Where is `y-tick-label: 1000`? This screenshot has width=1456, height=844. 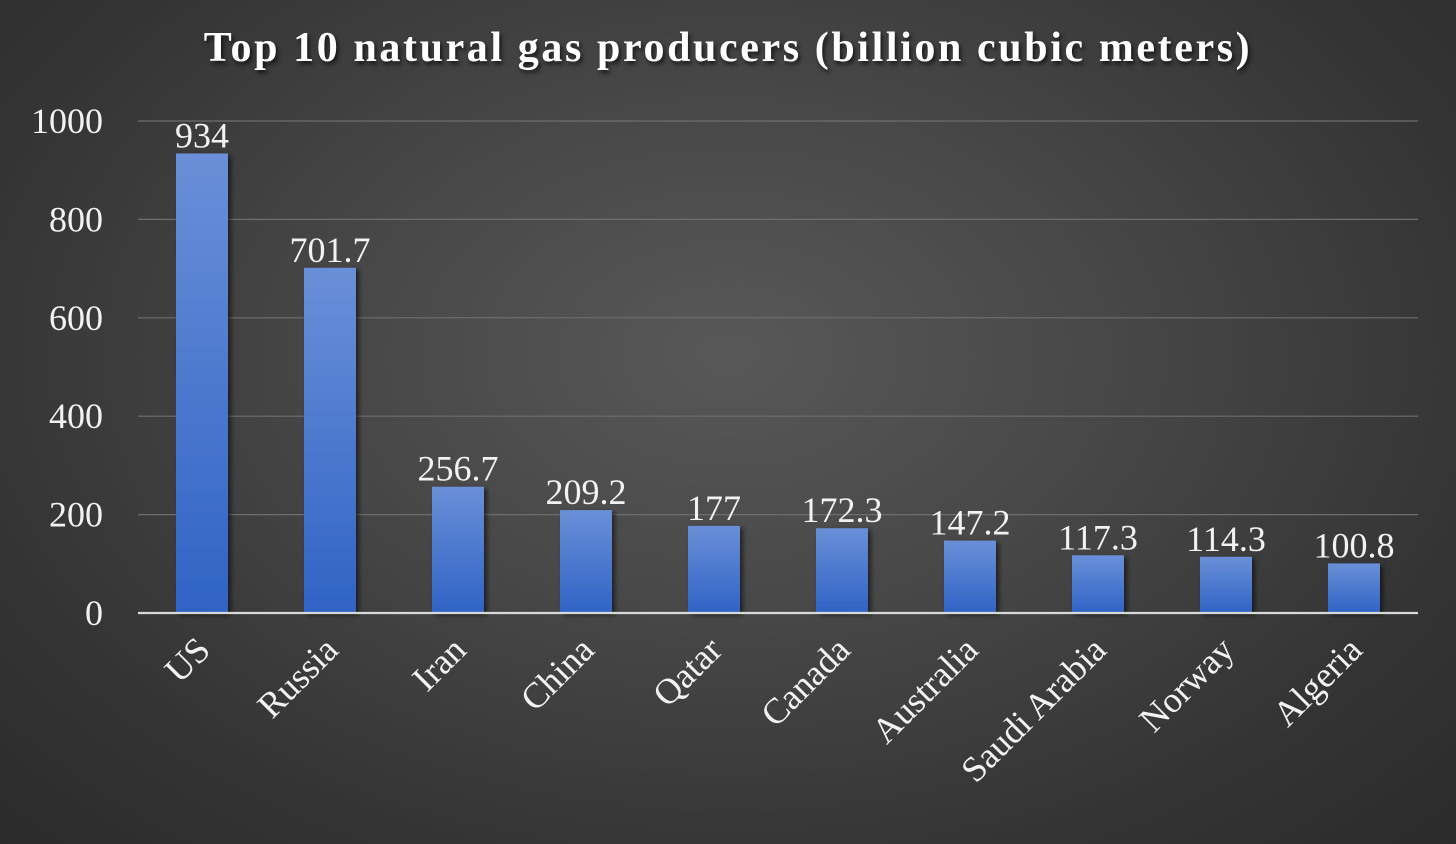 y-tick-label: 1000 is located at coordinates (67, 121).